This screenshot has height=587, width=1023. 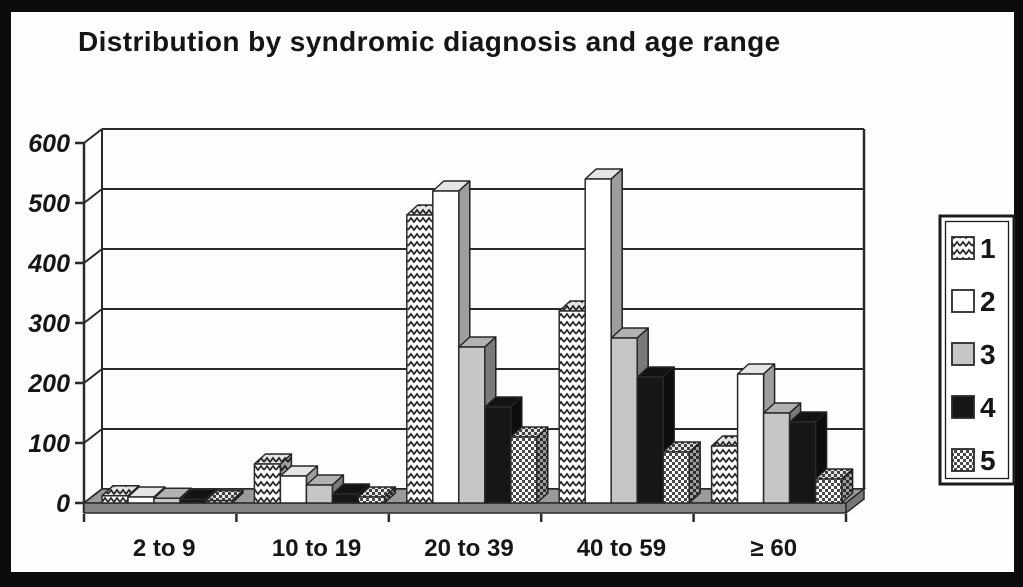 What do you see at coordinates (988, 248) in the screenshot?
I see `legend-label-1: 1` at bounding box center [988, 248].